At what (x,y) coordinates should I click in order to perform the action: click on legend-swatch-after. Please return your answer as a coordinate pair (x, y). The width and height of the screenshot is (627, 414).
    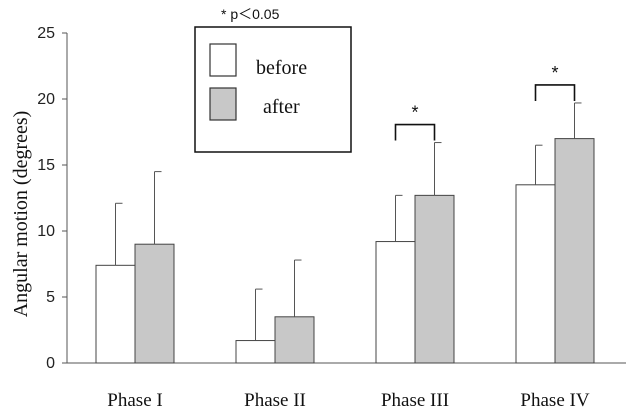
    Looking at the image, I should click on (223, 104).